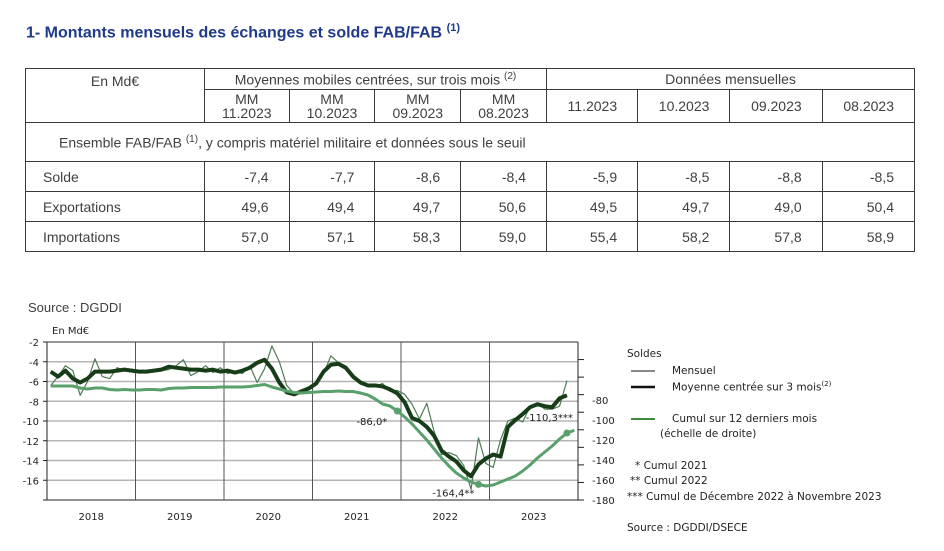 The image size is (944, 551). Describe the element at coordinates (776, 106) in the screenshot. I see `monthly-col-header: 09.2023` at that location.